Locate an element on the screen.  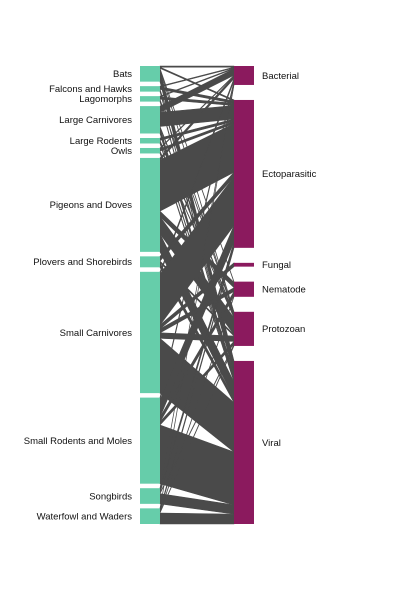
host-bar-waterfowl-and-waders is located at coordinates (150, 516).